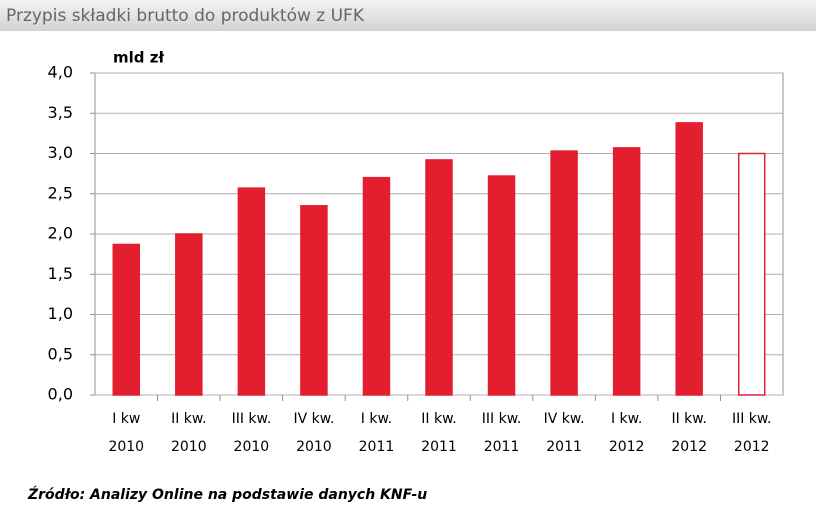 Image resolution: width=816 pixels, height=510 pixels. I want to click on y-tick-label: 3,0, so click(60, 152).